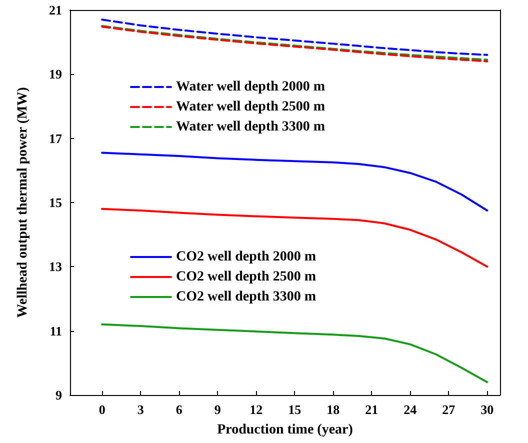 The image size is (528, 443). Describe the element at coordinates (411, 409) in the screenshot. I see `x-tick-label: 24` at that location.